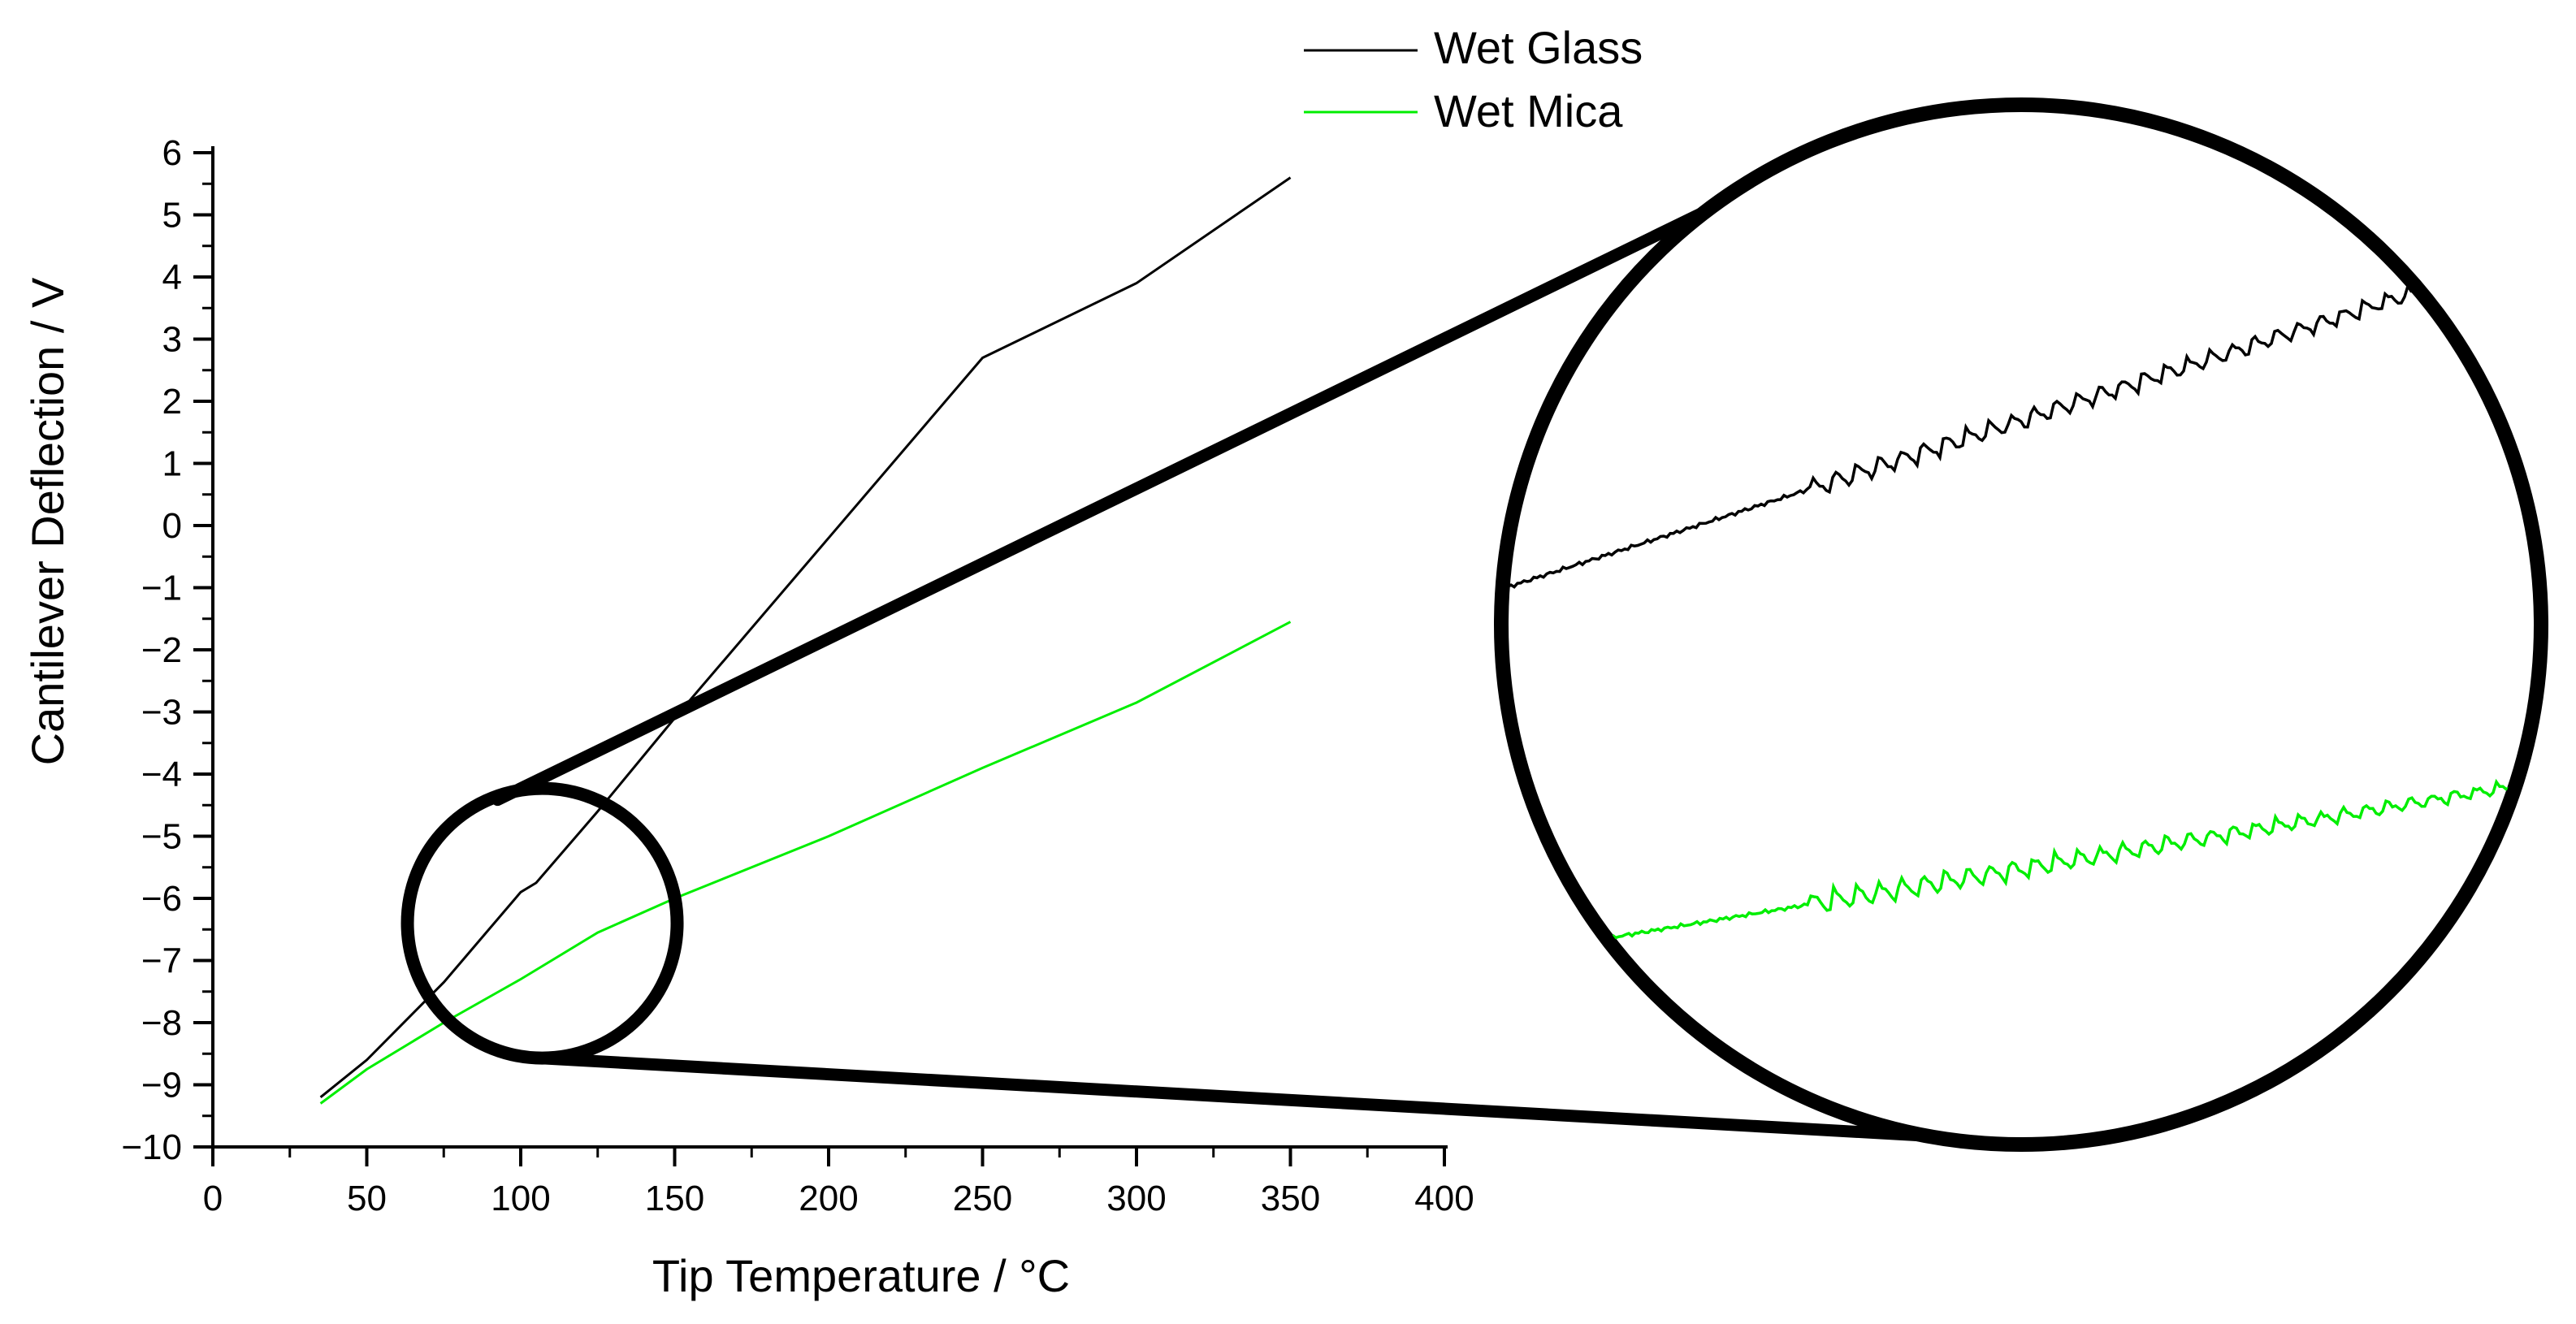 This screenshot has height=1324, width=2576. What do you see at coordinates (1966, 438) in the screenshot?
I see `zoom-trace-wet-glass` at bounding box center [1966, 438].